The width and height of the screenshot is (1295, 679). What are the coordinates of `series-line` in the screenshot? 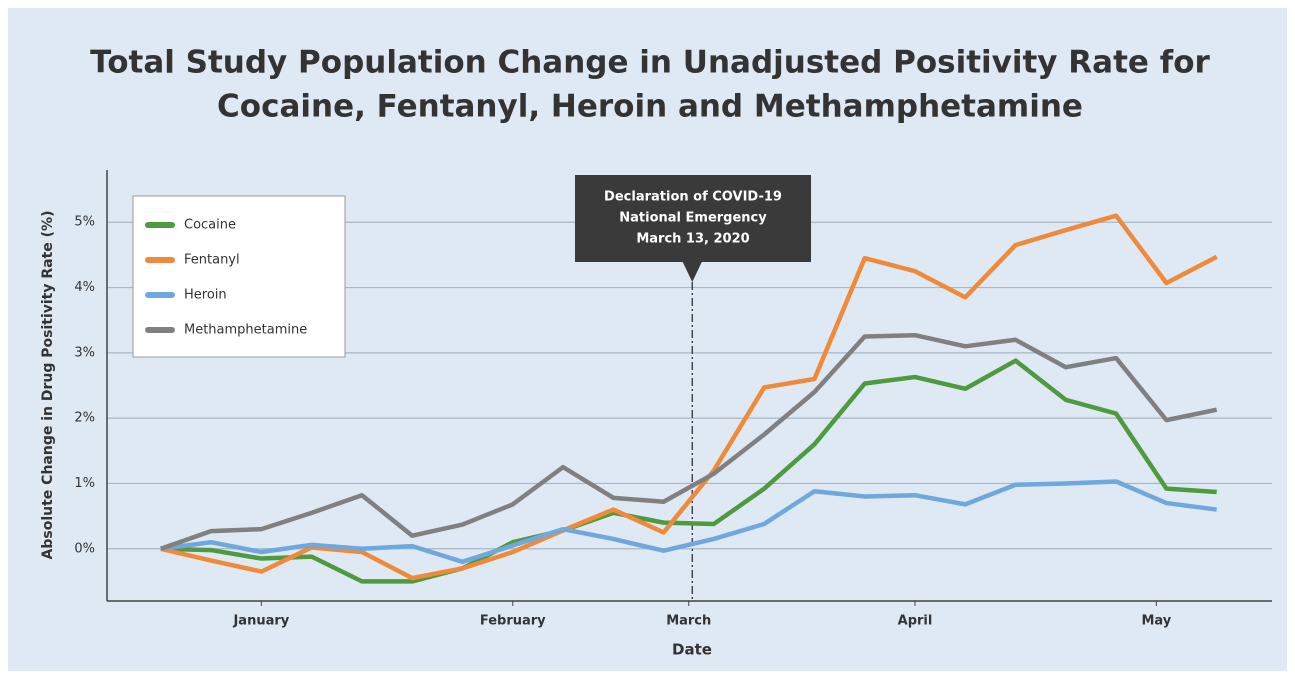 It's located at (688, 522).